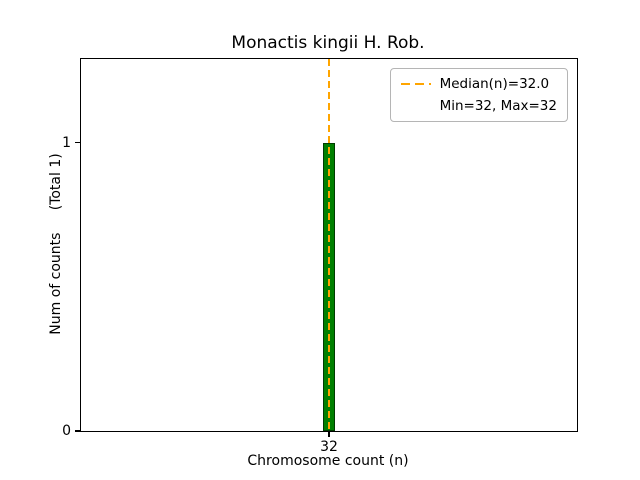 The image size is (640, 480). What do you see at coordinates (415, 84) in the screenshot?
I see `median-dashed-line-sample` at bounding box center [415, 84].